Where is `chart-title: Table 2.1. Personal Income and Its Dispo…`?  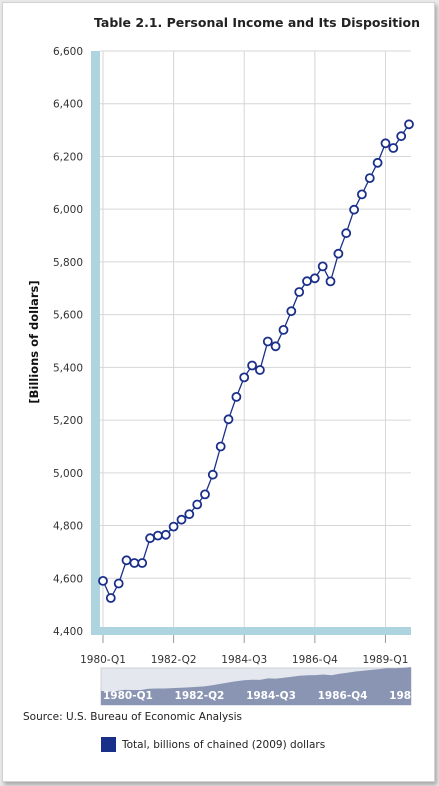 chart-title: Table 2.1. Personal Income and Its Dispo… is located at coordinates (256, 22).